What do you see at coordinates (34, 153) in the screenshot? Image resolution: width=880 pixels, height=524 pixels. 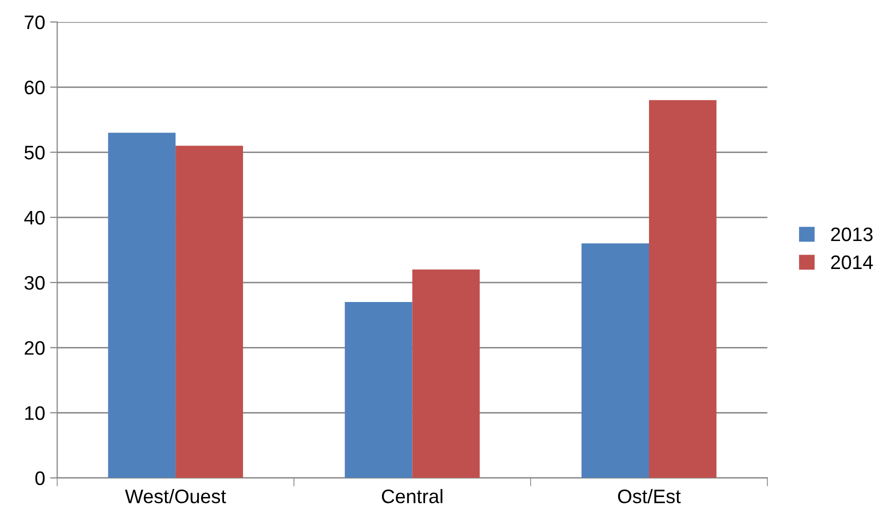 I see `y-tick-label: 50` at bounding box center [34, 153].